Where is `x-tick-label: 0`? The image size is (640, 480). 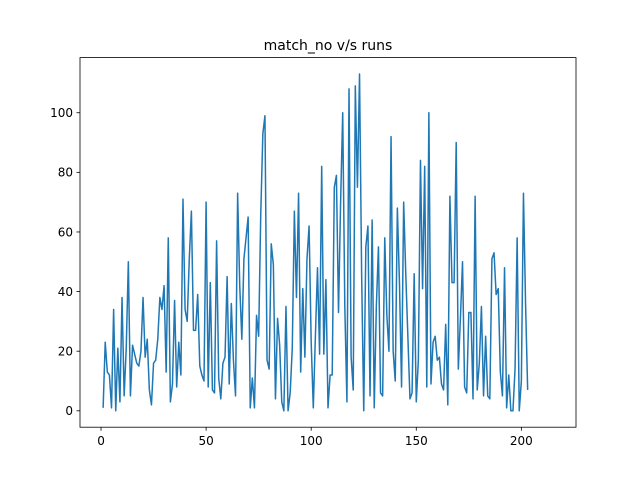 x-tick-label: 0 is located at coordinates (101, 441).